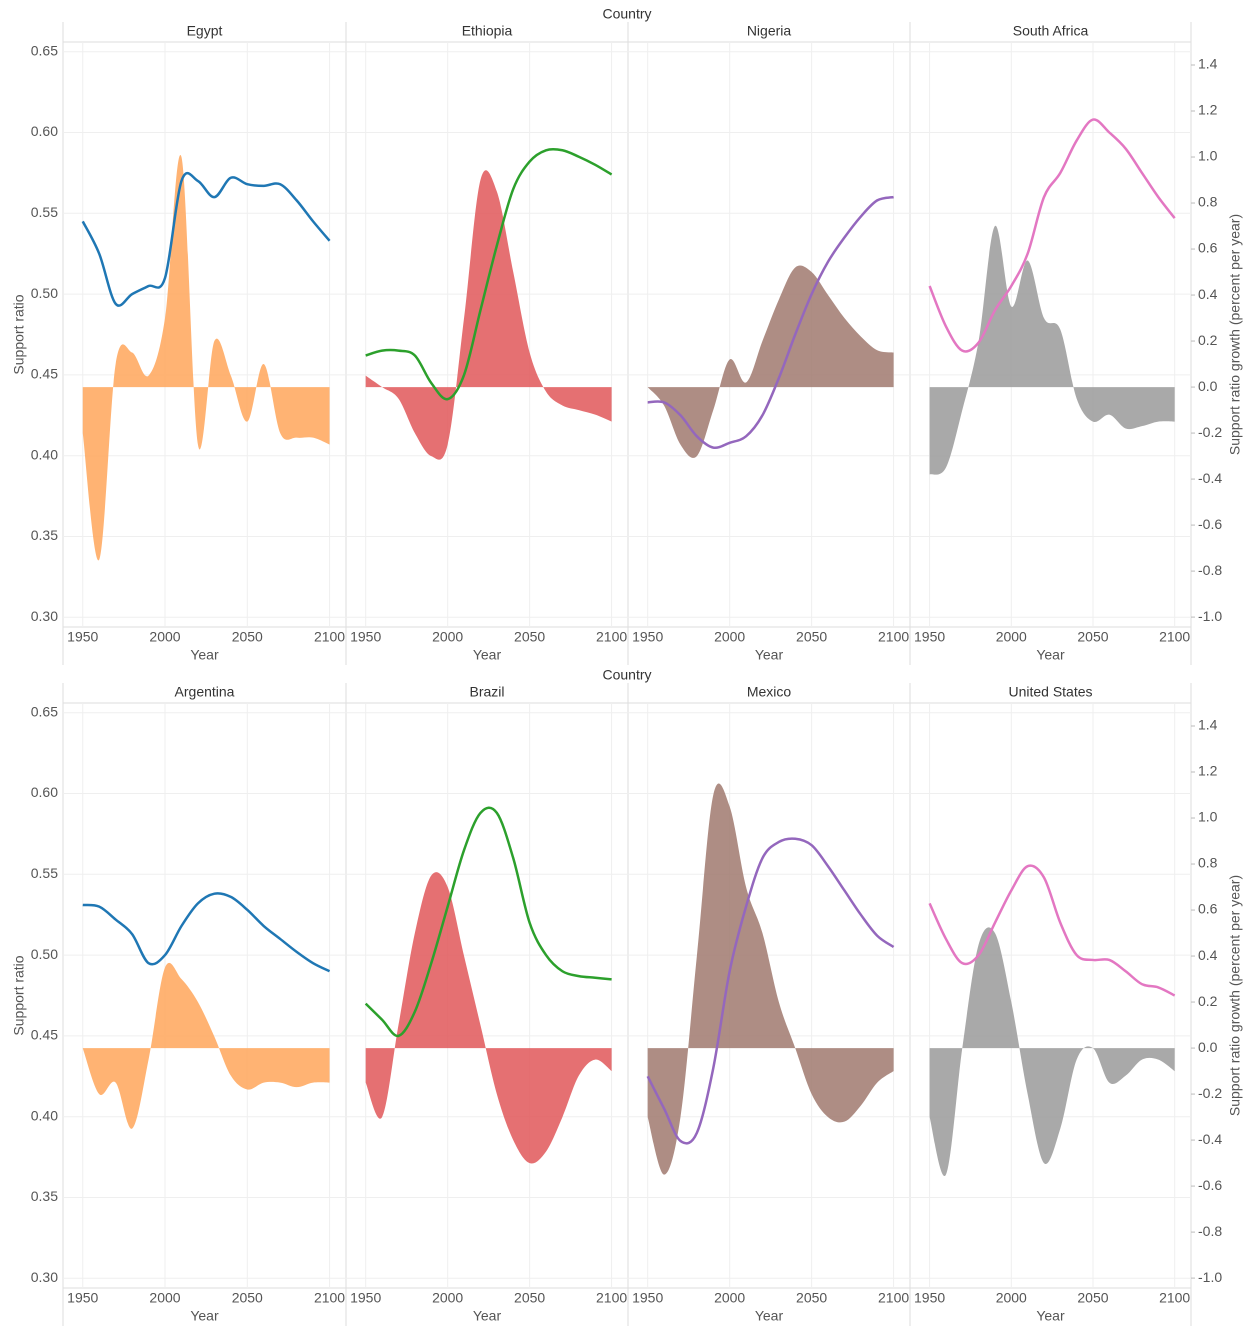  What do you see at coordinates (1235, 995) in the screenshot?
I see `y2-axis-label: Support ratio growth (percent per year)` at bounding box center [1235, 995].